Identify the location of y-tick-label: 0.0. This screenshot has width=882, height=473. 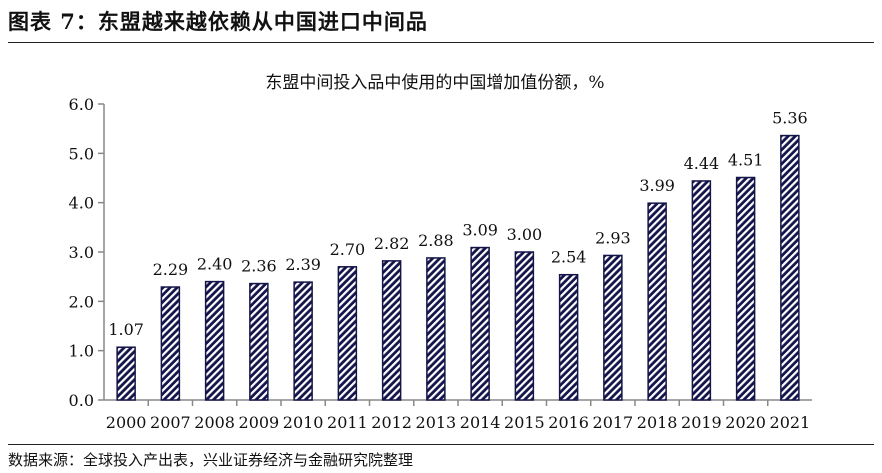
(81, 400).